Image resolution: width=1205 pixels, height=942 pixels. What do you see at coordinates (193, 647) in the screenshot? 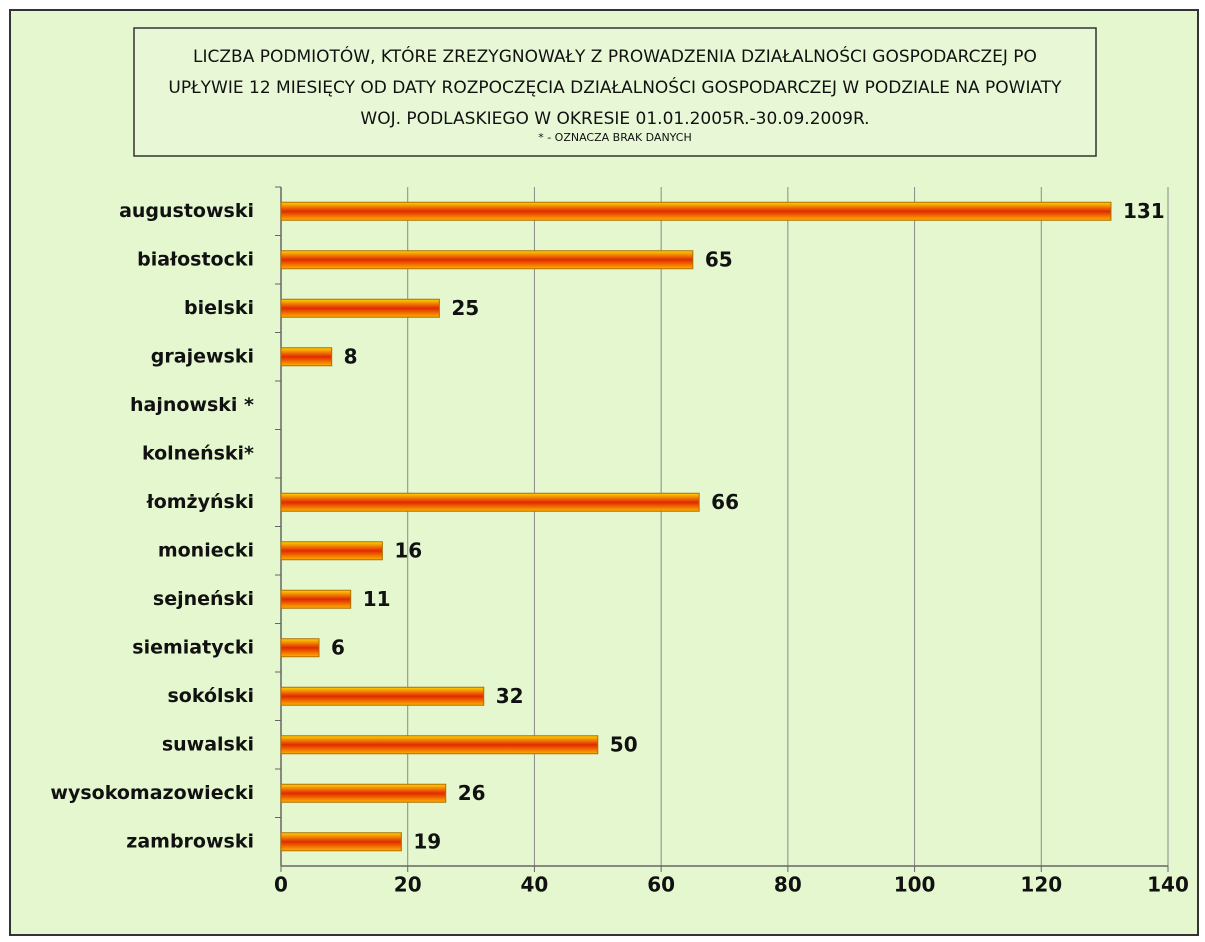
I see `y-tick-label: siemiatycki` at bounding box center [193, 647].